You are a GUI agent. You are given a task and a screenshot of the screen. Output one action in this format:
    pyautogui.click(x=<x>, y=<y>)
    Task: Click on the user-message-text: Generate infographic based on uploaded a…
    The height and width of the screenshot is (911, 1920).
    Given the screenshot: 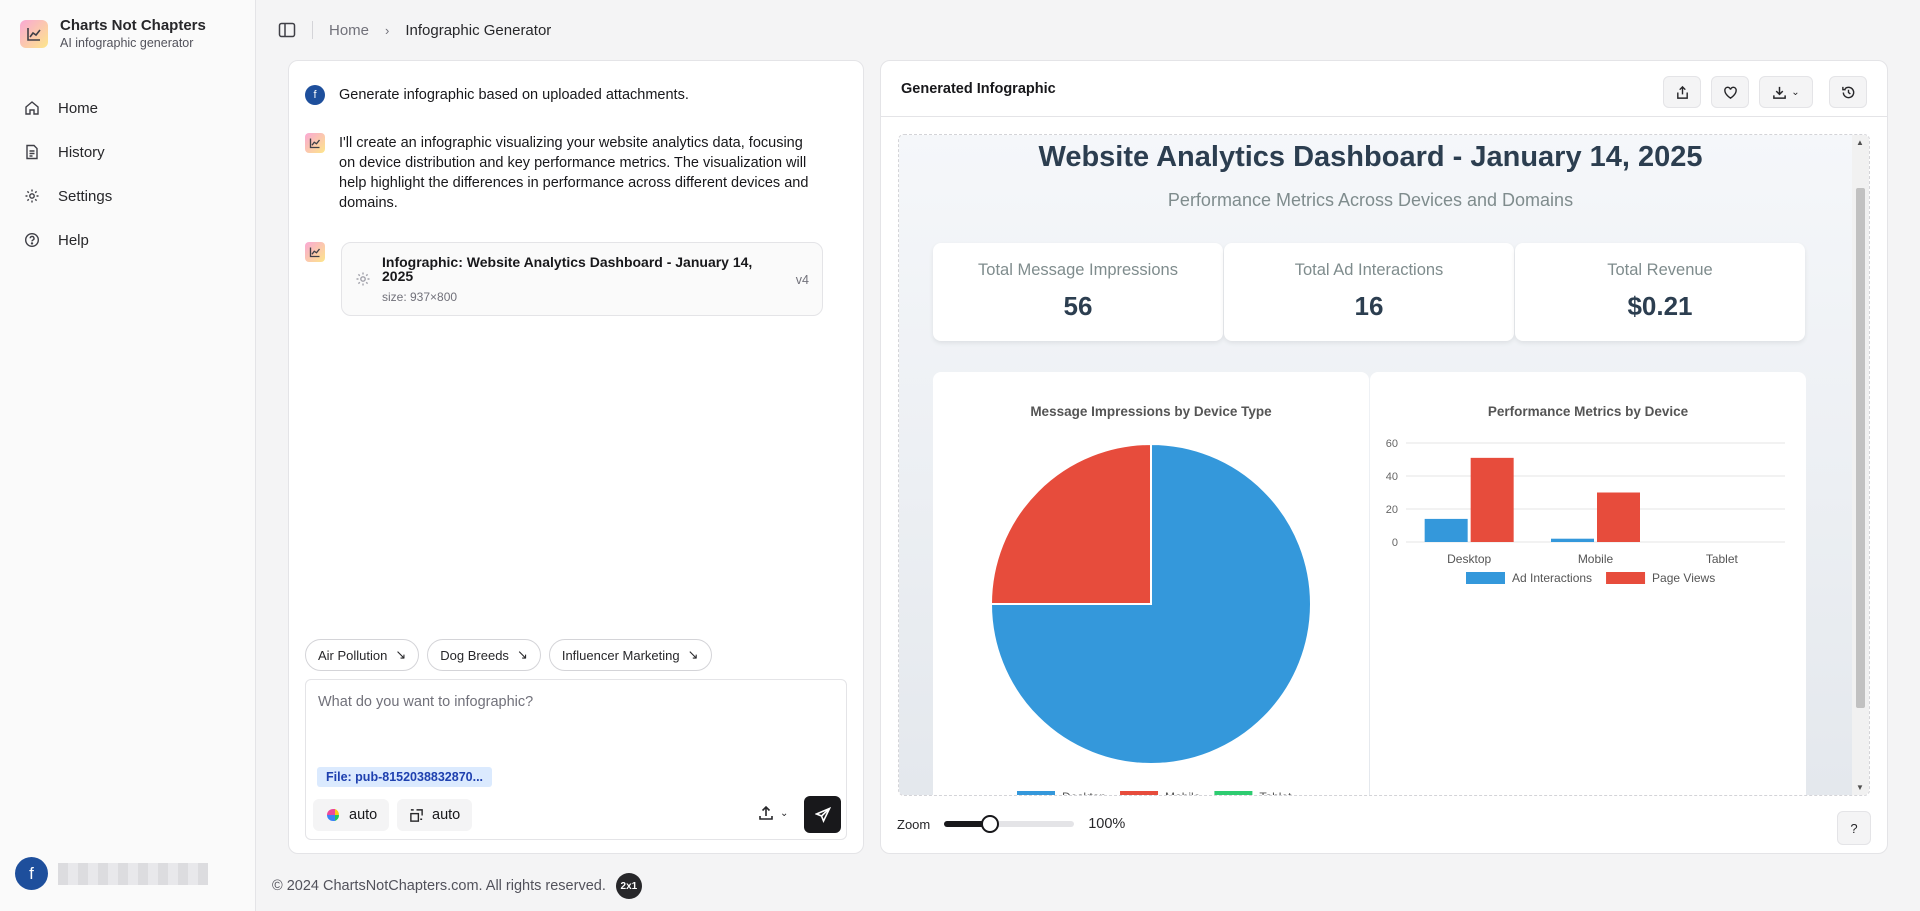 What is the action you would take?
    pyautogui.click(x=514, y=95)
    